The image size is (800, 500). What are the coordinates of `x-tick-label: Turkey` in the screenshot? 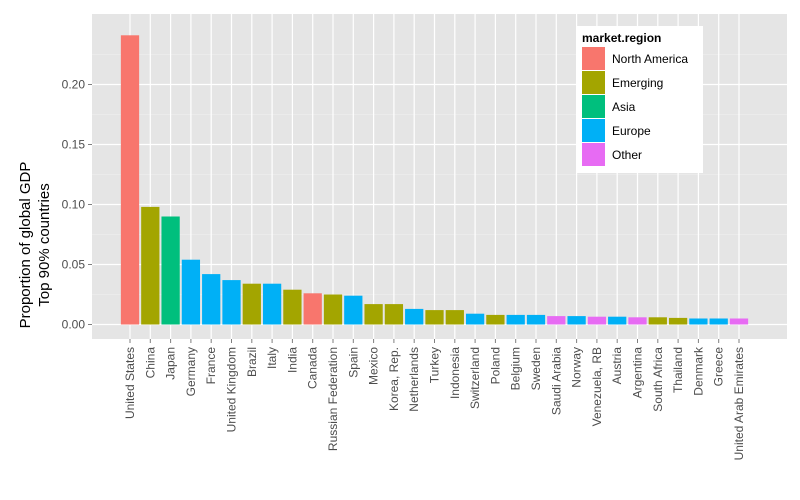 It's located at (435, 365).